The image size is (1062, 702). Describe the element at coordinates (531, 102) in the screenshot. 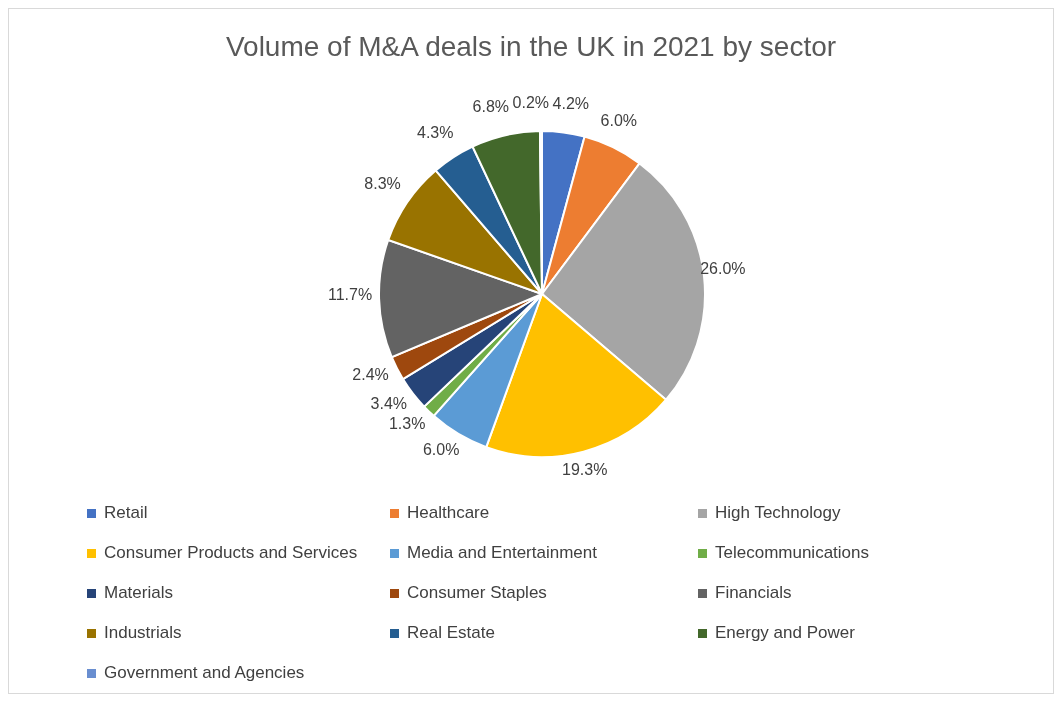

I see `data-label: 0.2%` at that location.